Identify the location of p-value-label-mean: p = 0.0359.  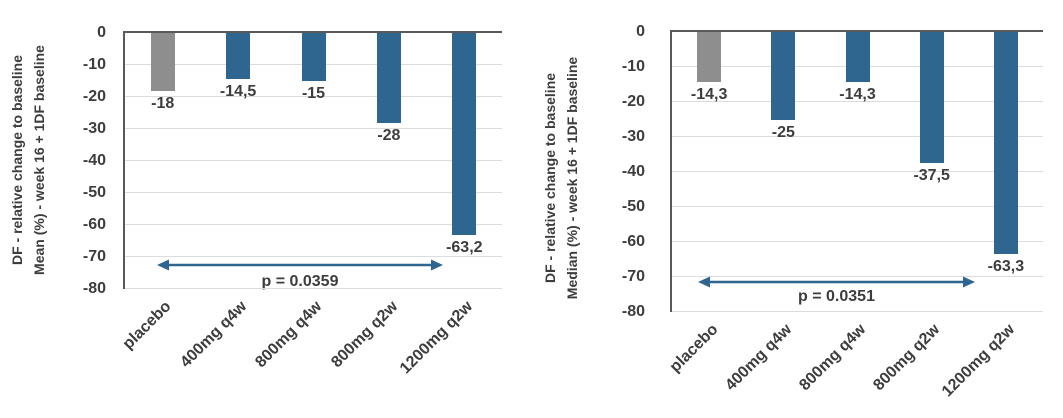
(300, 281).